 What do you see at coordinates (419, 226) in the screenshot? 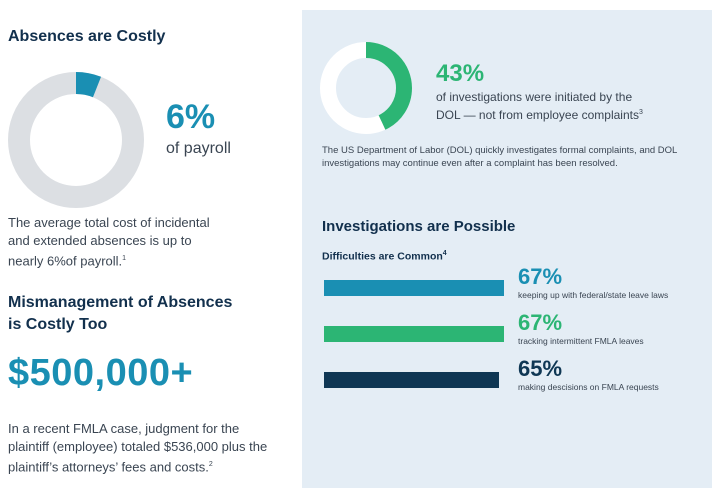
I see `investigations-title: Investigations are Possible` at bounding box center [419, 226].